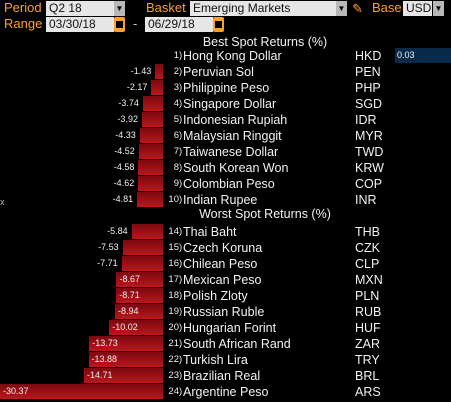 Image resolution: width=451 pixels, height=402 pixels. Describe the element at coordinates (230, 104) in the screenshot. I see `currency-name: Singapore Dollar` at that location.